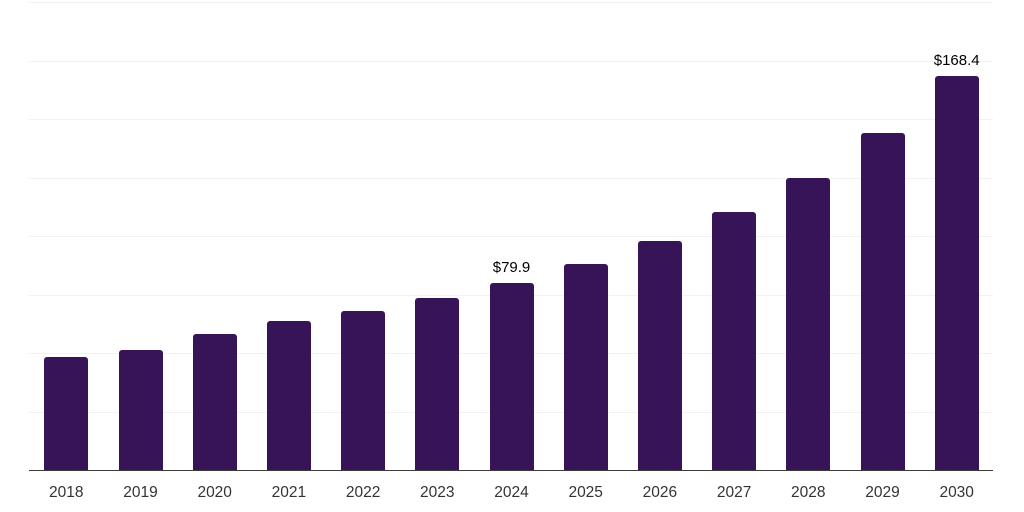  What do you see at coordinates (214, 492) in the screenshot?
I see `x-tick-label-2020: 2020` at bounding box center [214, 492].